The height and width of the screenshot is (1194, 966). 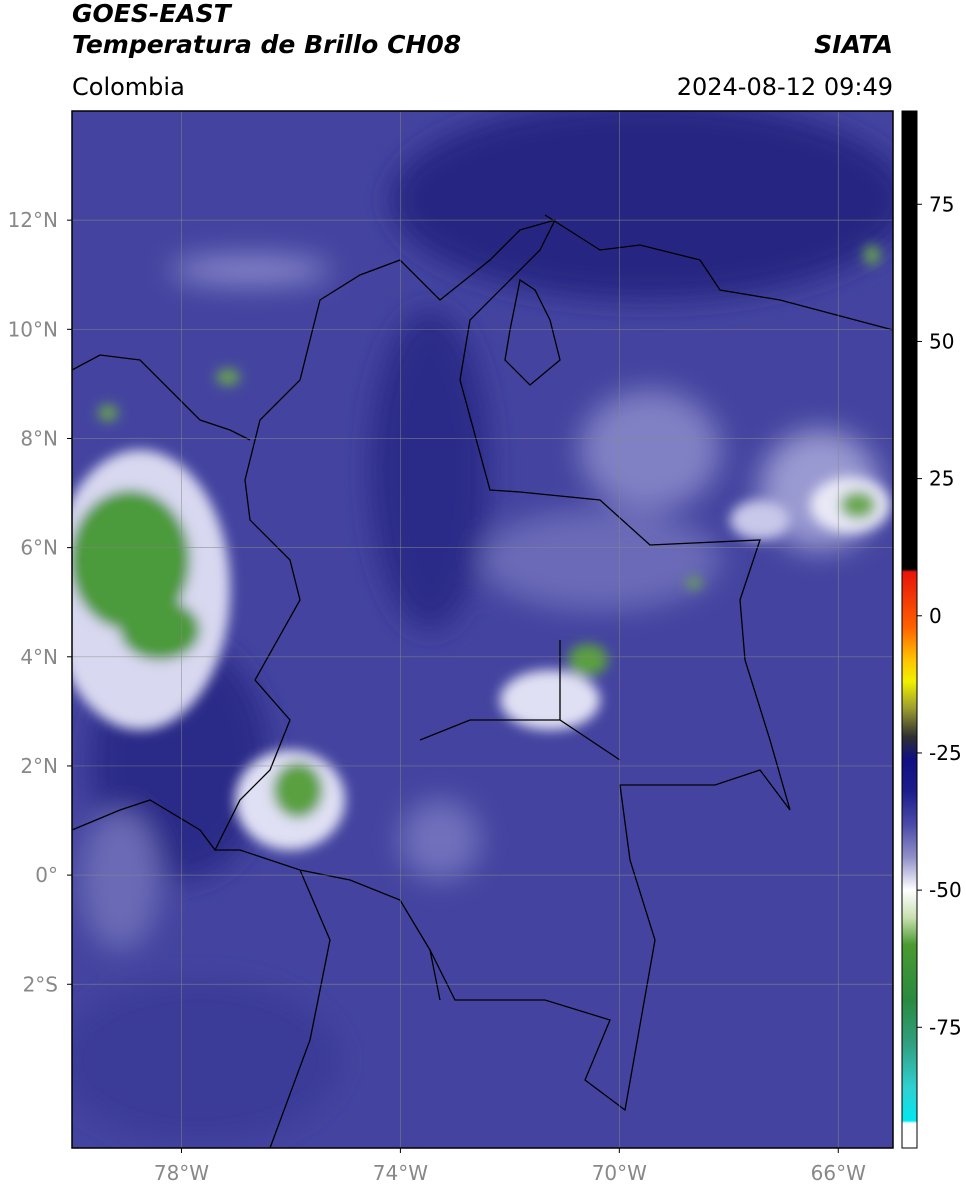 What do you see at coordinates (945, 890) in the screenshot?
I see `colorbar-tick-label: -50` at bounding box center [945, 890].